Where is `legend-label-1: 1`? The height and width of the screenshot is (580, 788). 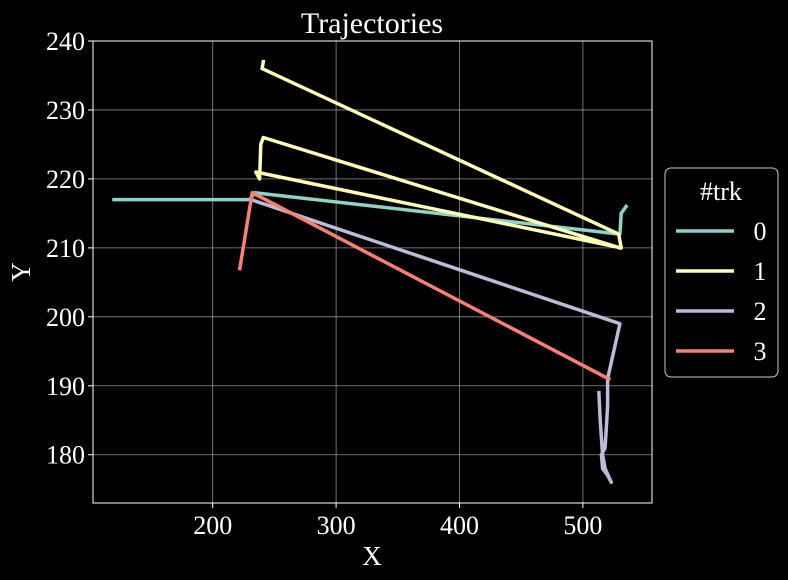 legend-label-1: 1 is located at coordinates (760, 271).